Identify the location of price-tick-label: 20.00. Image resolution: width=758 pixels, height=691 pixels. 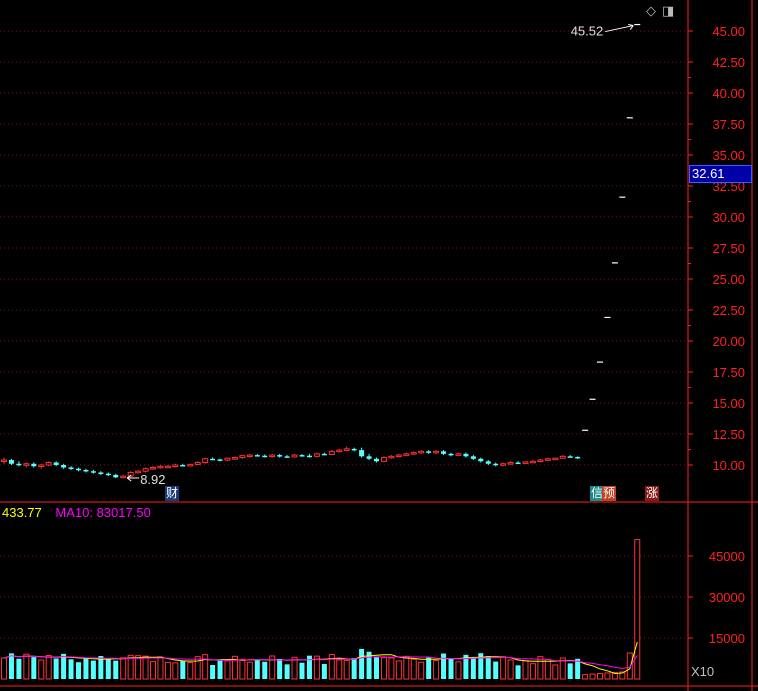
(728, 341).